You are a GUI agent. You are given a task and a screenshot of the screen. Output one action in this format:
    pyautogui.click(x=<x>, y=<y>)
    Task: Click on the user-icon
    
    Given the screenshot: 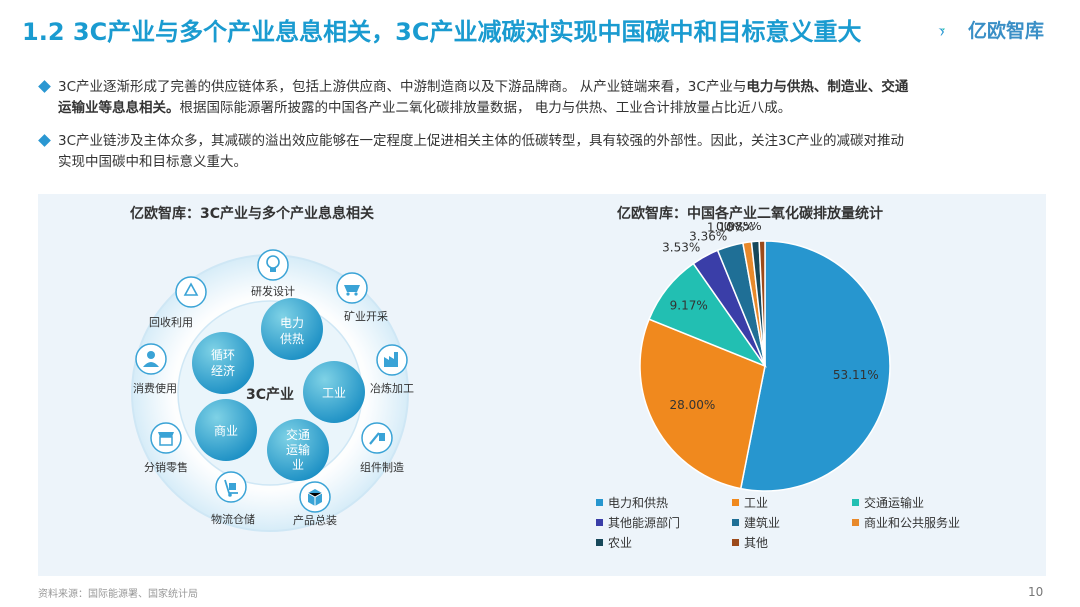 What is the action you would take?
    pyautogui.click(x=151, y=359)
    